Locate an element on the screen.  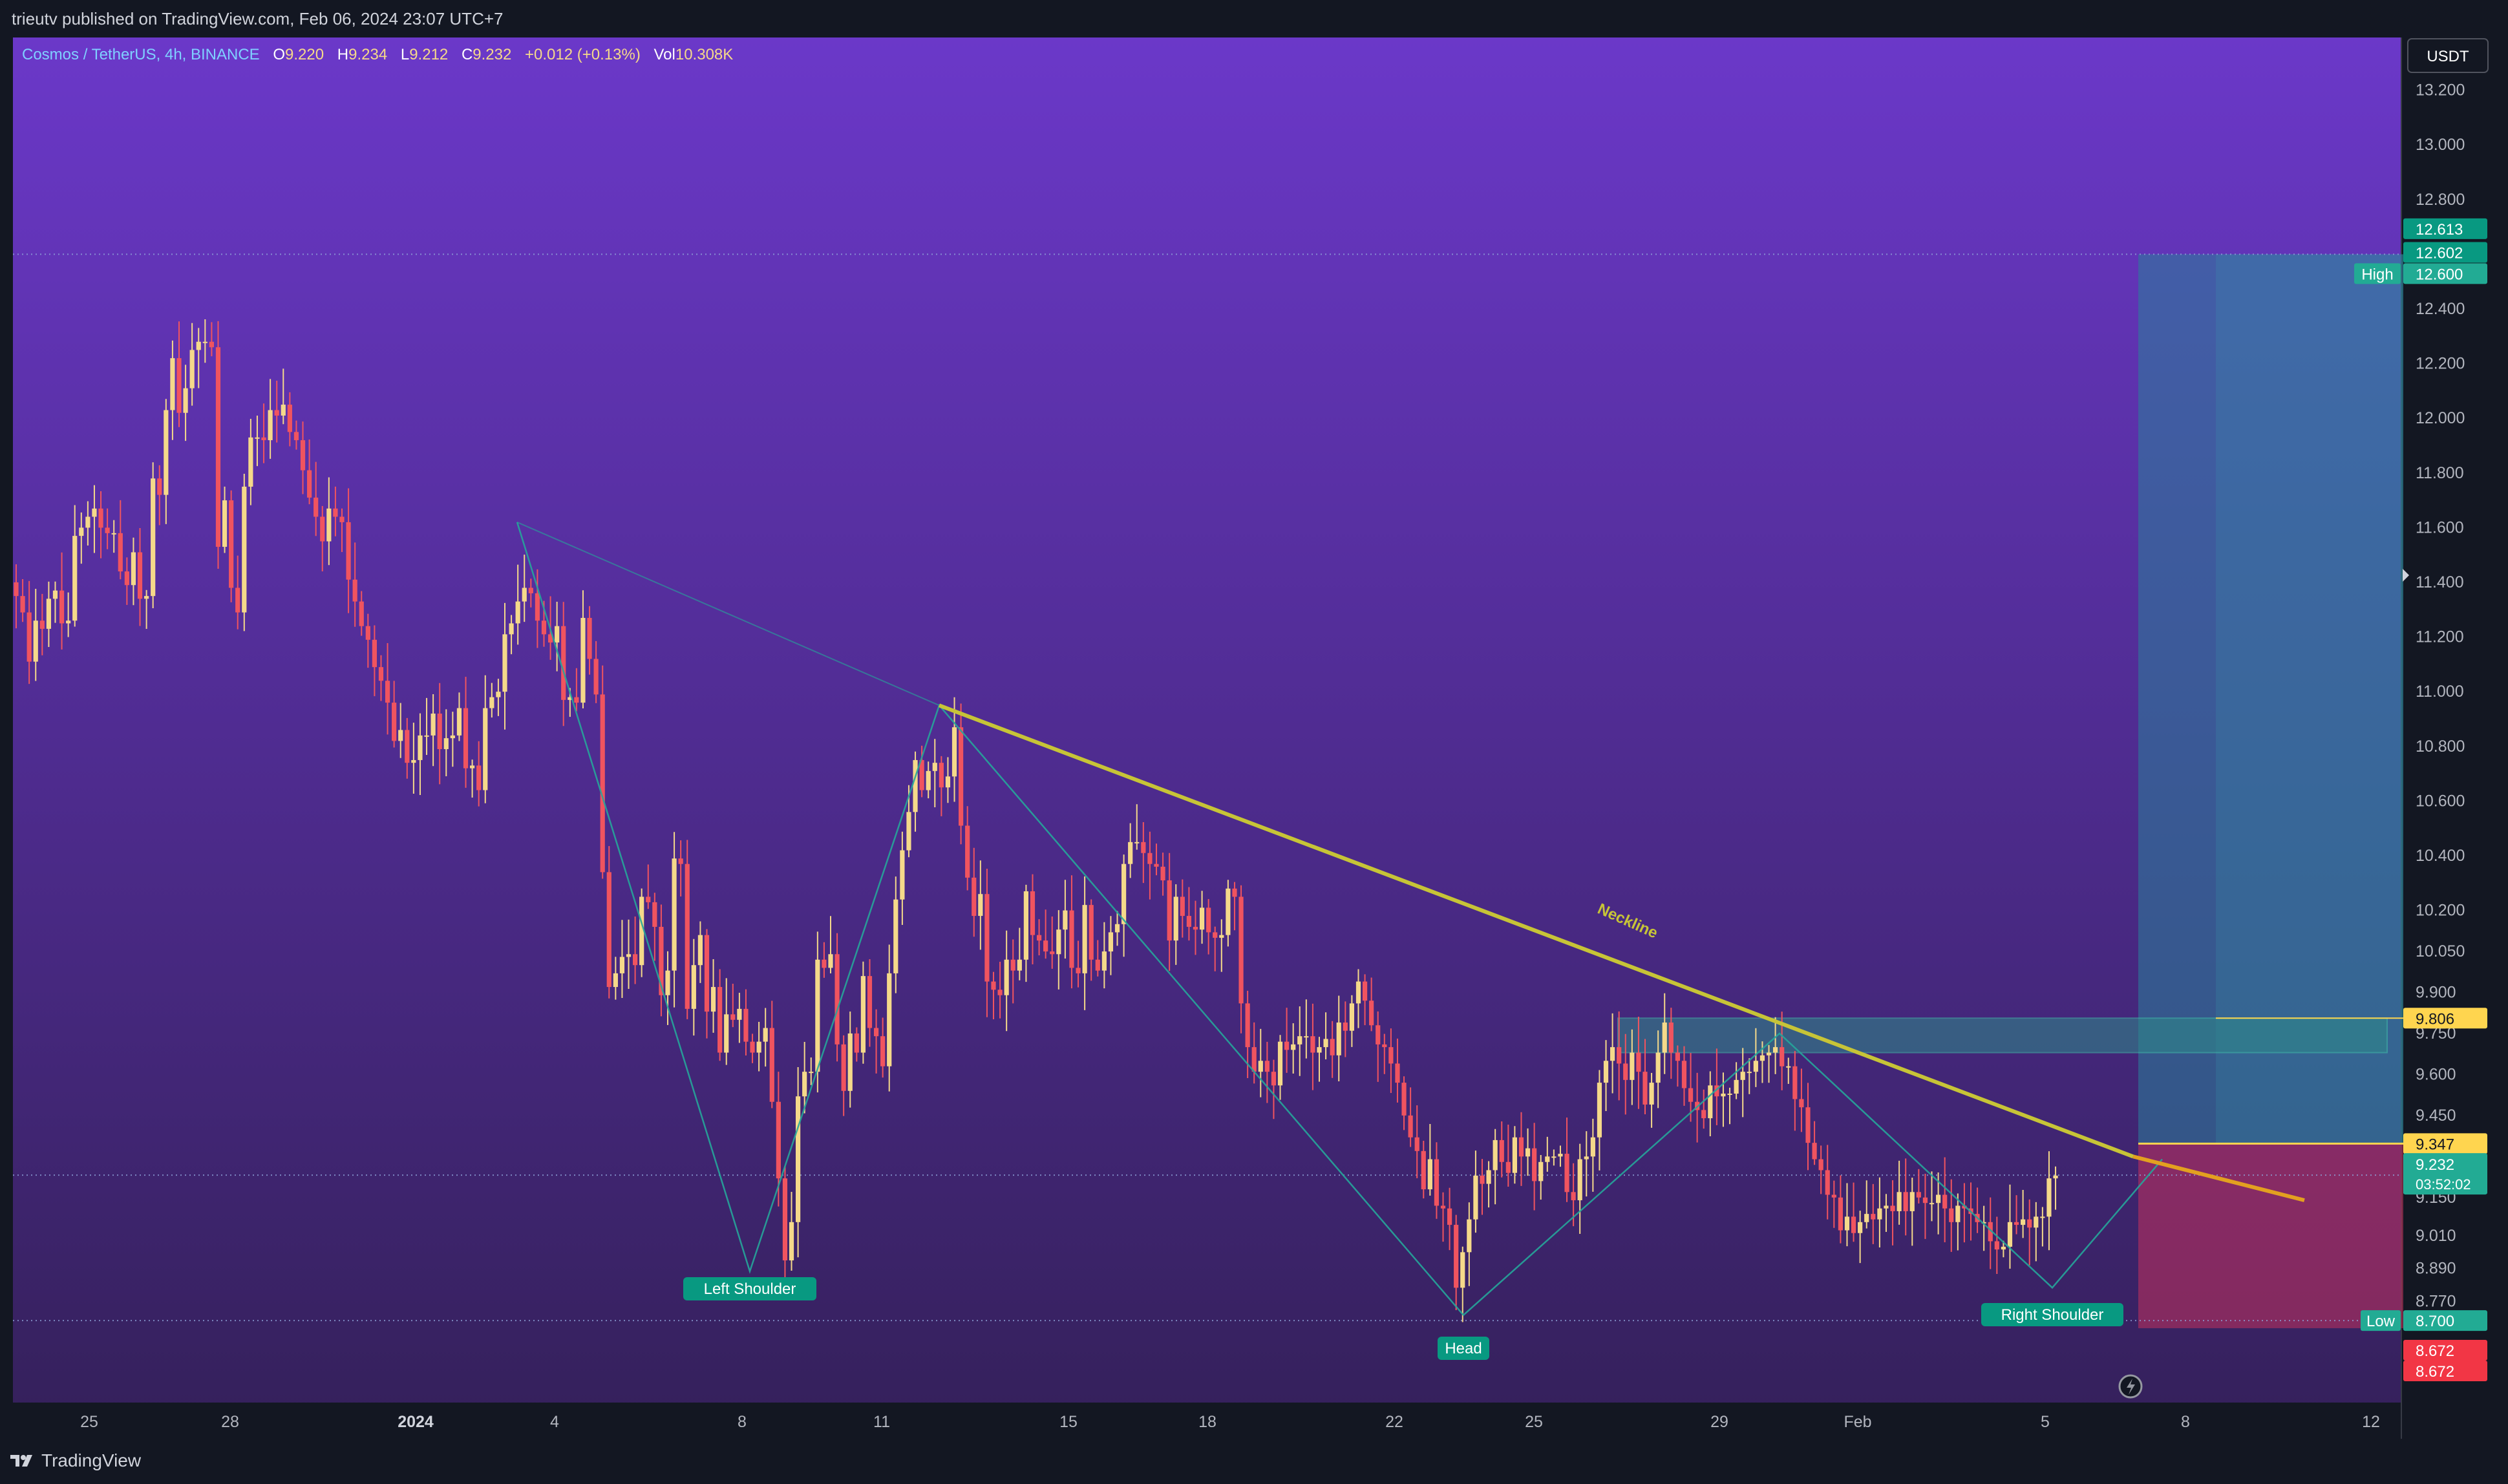
time-tick-label: 25 is located at coordinates (89, 1422).